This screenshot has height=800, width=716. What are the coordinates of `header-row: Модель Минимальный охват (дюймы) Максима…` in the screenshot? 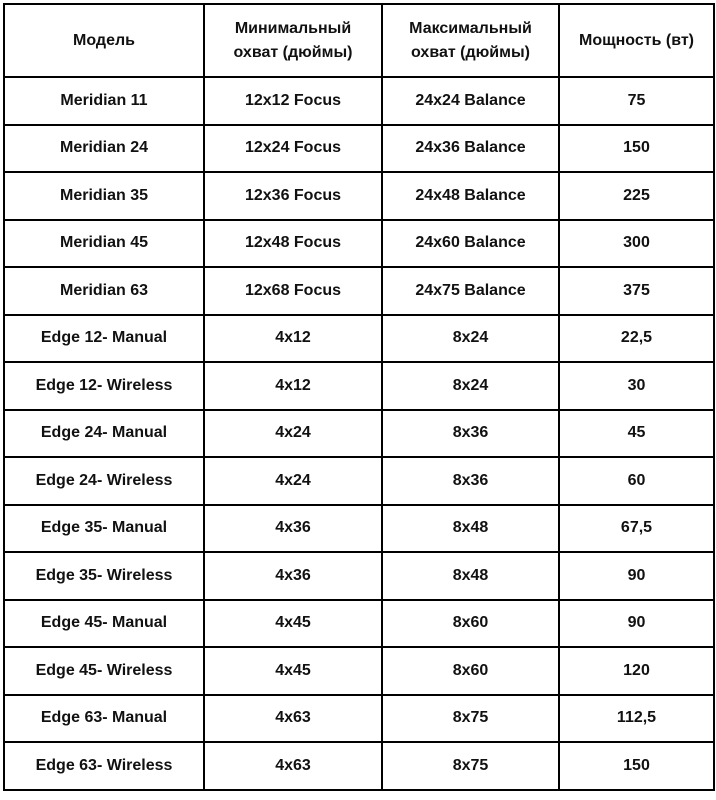 It's located at (359, 40).